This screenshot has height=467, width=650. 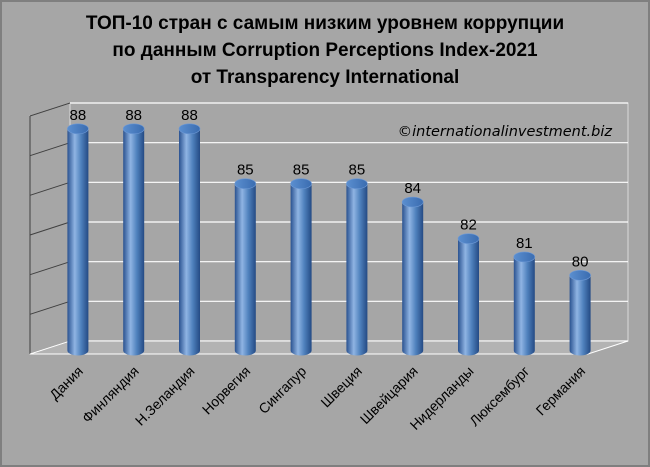 What do you see at coordinates (325, 77) in the screenshot?
I see `chart-title-line-3: от Transparency International` at bounding box center [325, 77].